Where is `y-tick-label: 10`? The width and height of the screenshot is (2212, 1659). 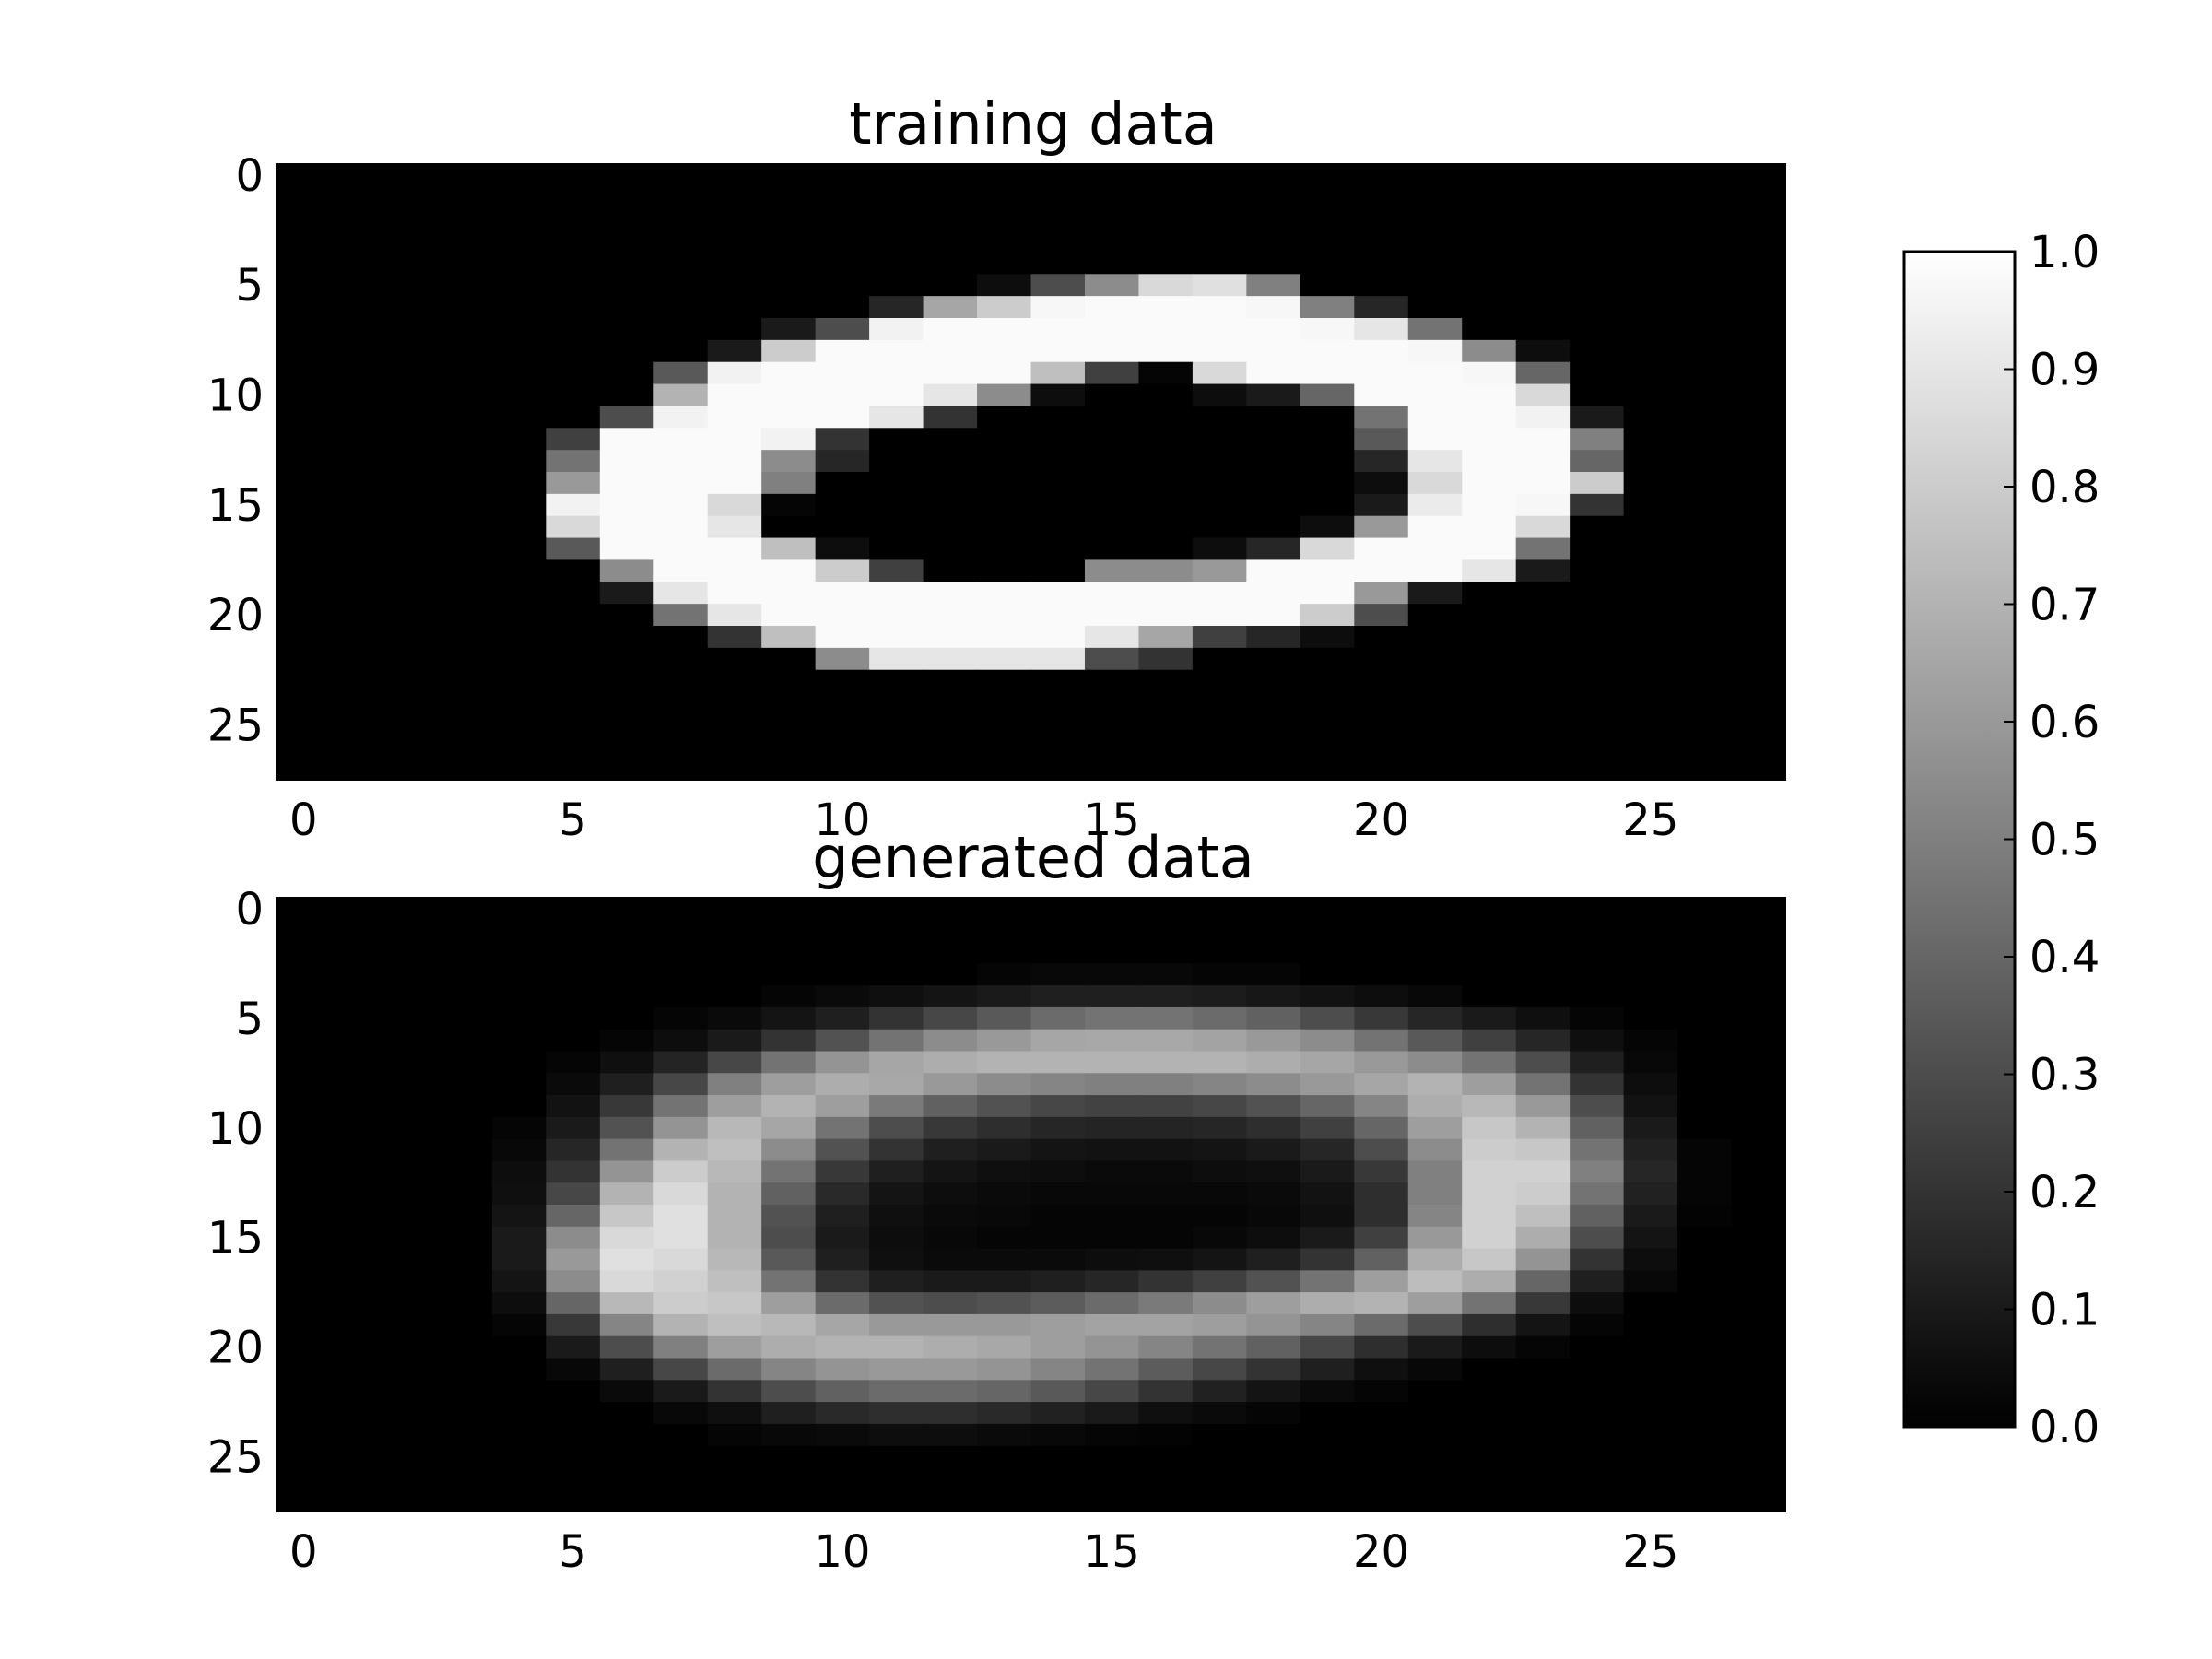 y-tick-label: 10 is located at coordinates (235, 396).